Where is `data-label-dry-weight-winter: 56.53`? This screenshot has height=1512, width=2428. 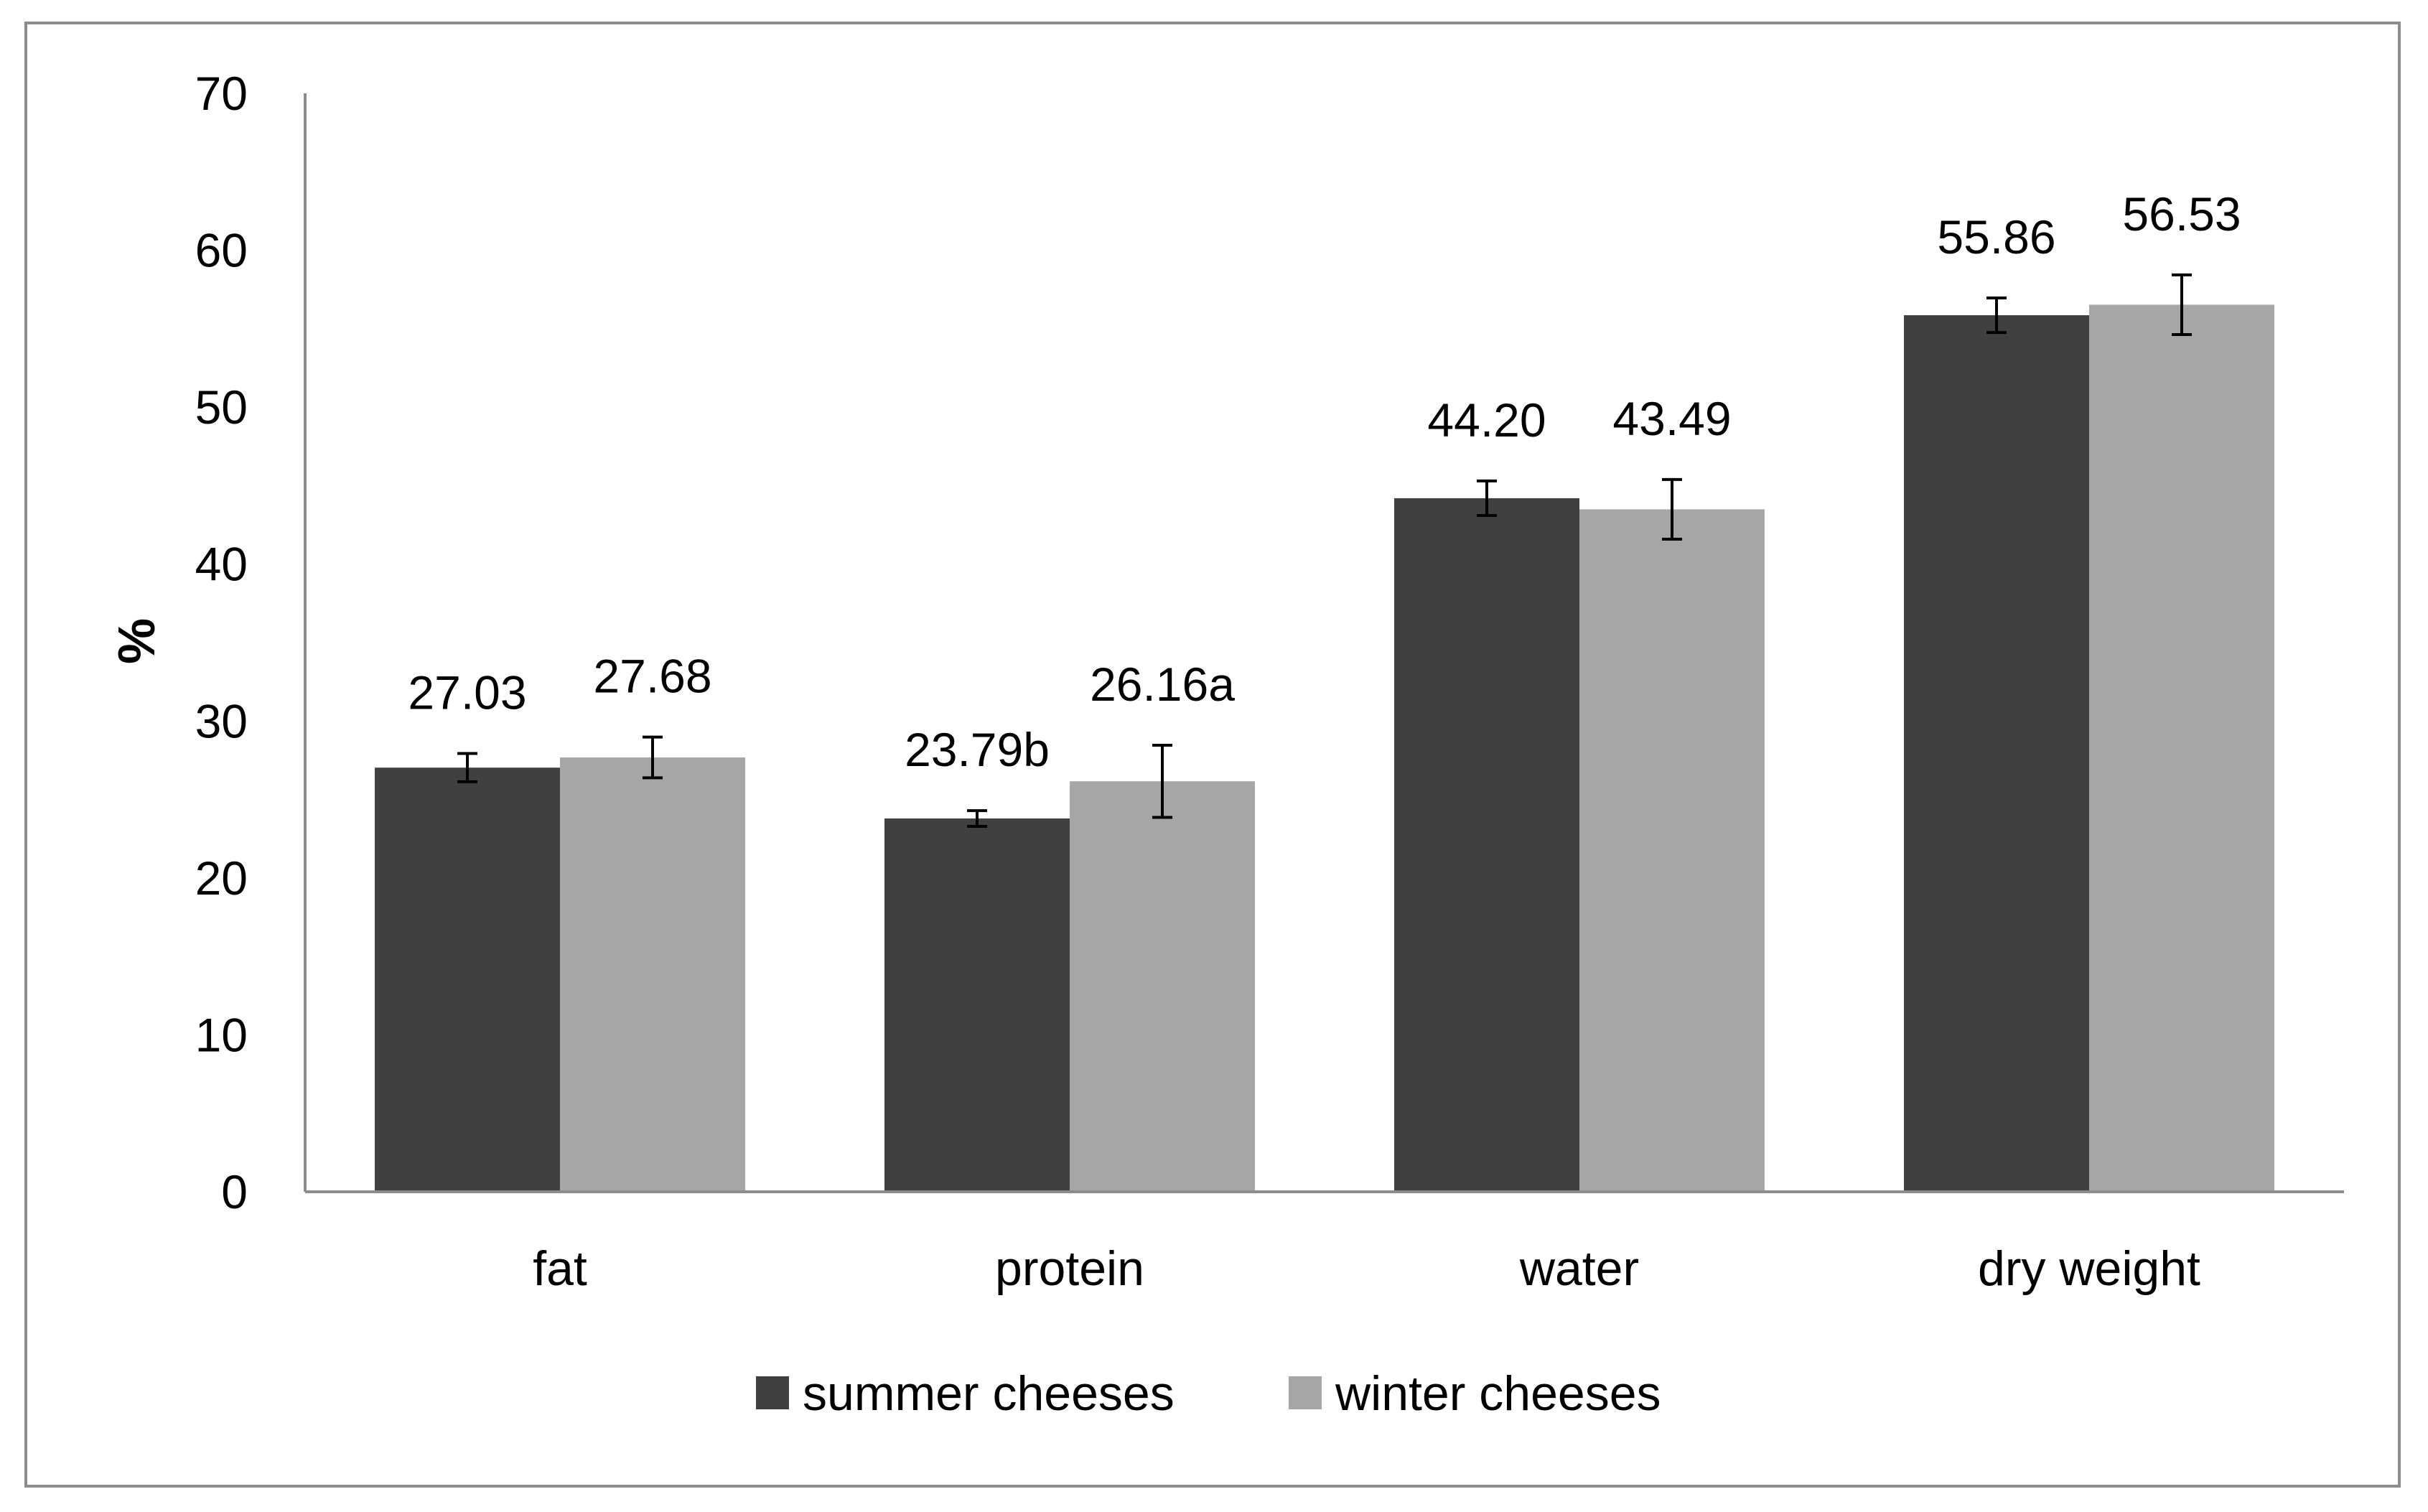 data-label-dry-weight-winter: 56.53 is located at coordinates (2181, 214).